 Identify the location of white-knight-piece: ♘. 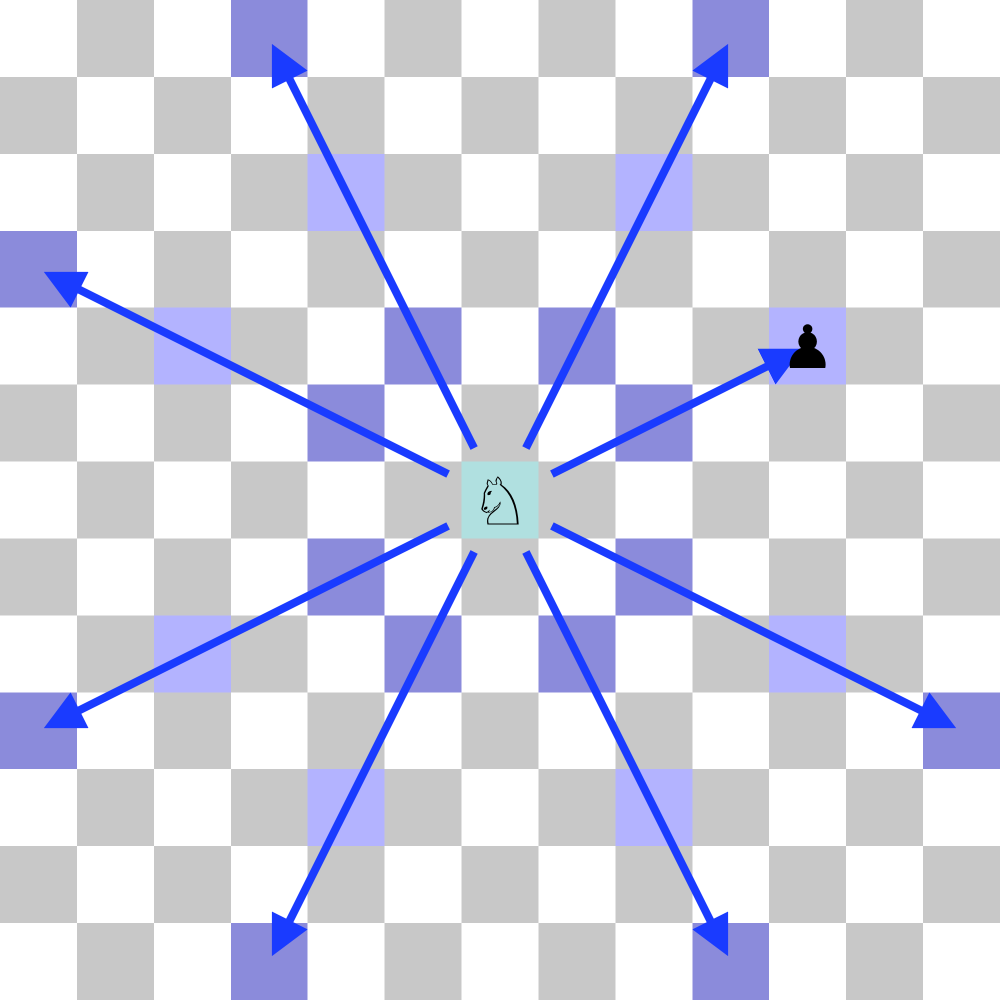
(499, 502).